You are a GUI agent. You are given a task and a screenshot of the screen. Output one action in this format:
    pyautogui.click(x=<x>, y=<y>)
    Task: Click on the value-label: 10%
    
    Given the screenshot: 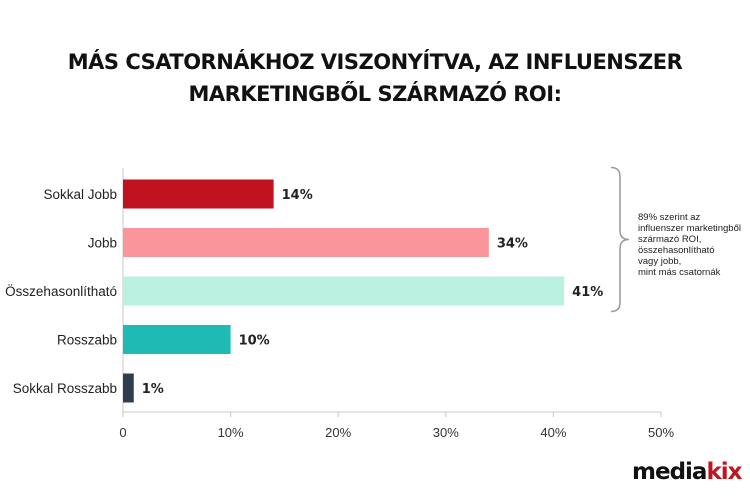 What is the action you would take?
    pyautogui.click(x=254, y=341)
    